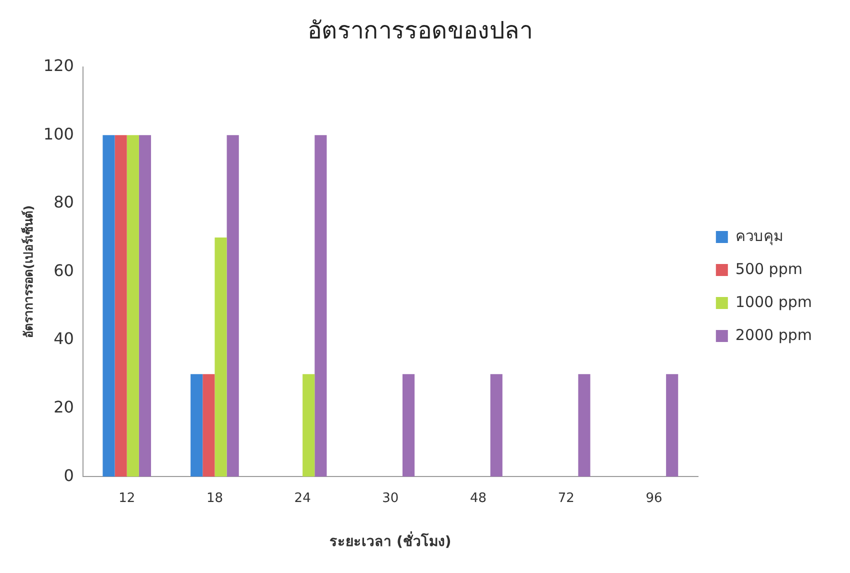 The image size is (850, 573). What do you see at coordinates (768, 269) in the screenshot?
I see `legend-label: 500 ppm` at bounding box center [768, 269].